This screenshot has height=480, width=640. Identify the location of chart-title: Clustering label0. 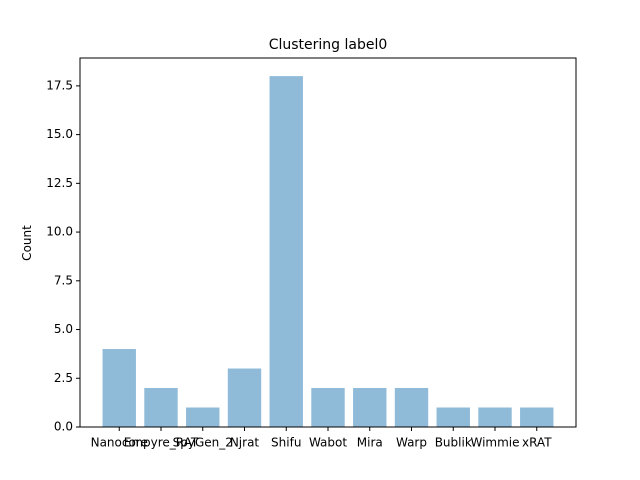
(328, 45).